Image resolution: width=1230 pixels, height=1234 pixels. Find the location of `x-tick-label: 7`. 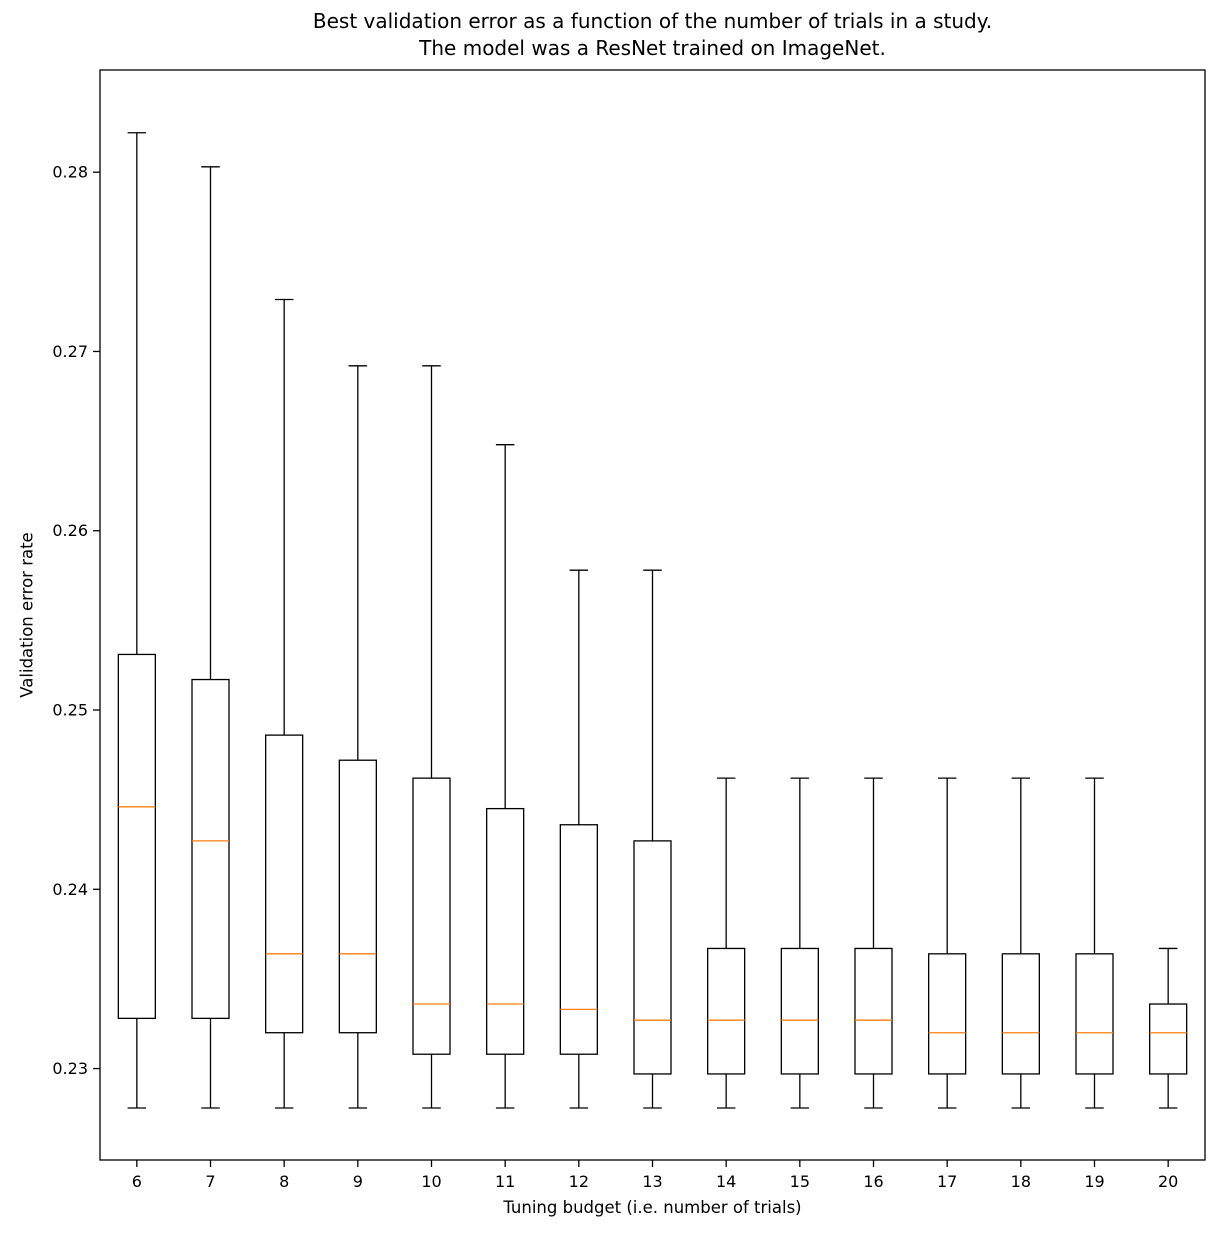

x-tick-label: 7 is located at coordinates (210, 1181).